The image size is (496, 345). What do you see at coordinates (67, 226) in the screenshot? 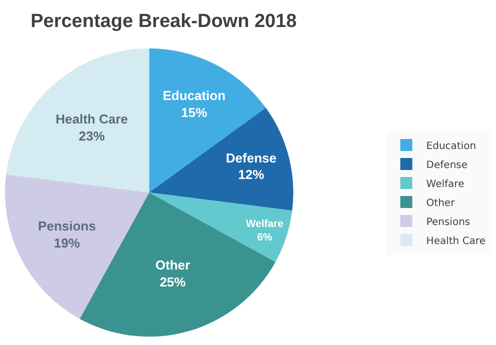
I see `slice-label: Pensions` at bounding box center [67, 226].